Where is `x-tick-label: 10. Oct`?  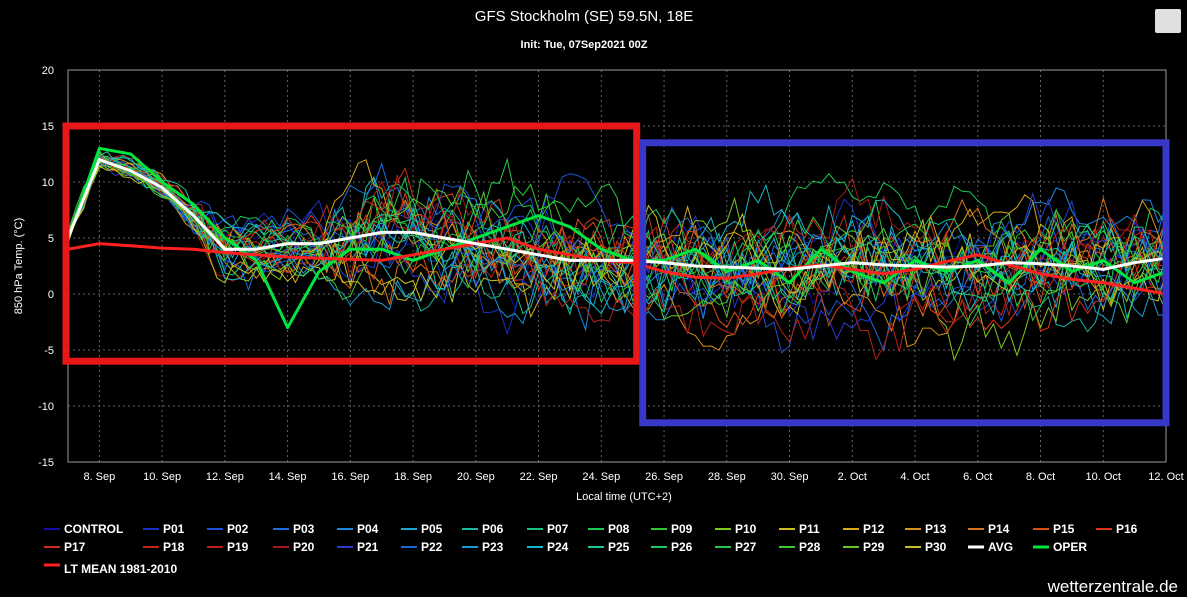
x-tick-label: 10. Oct is located at coordinates (1103, 477).